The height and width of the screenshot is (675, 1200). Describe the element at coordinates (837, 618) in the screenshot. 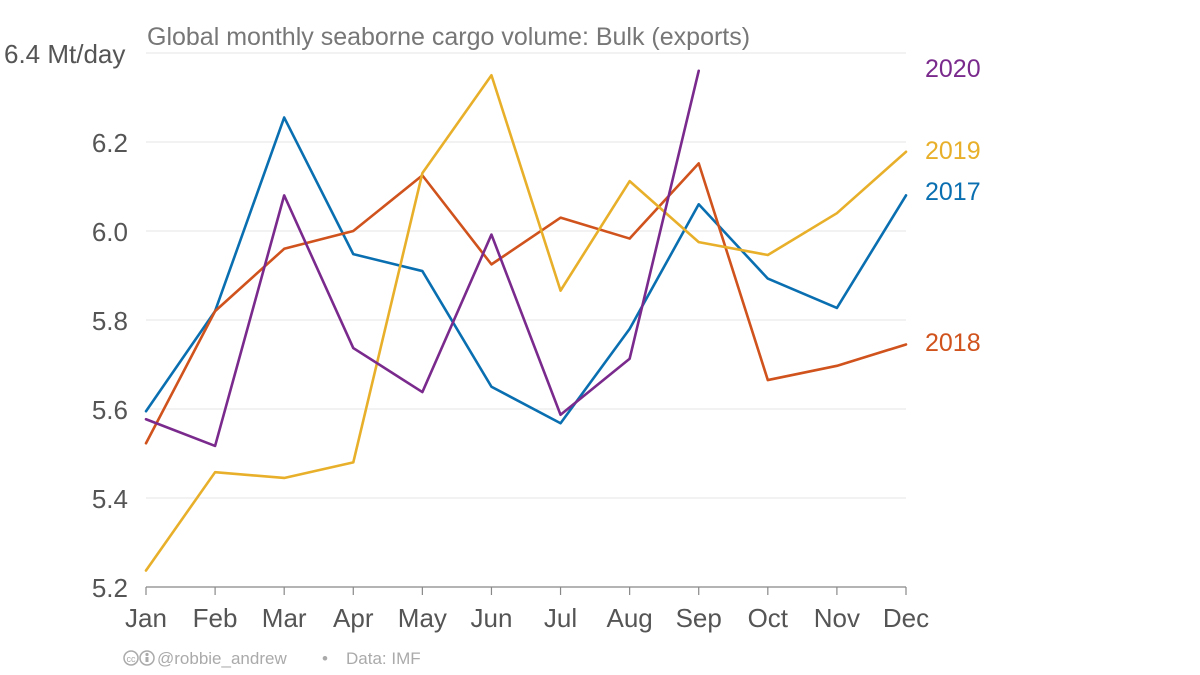

I see `x-tick-label: Nov` at that location.